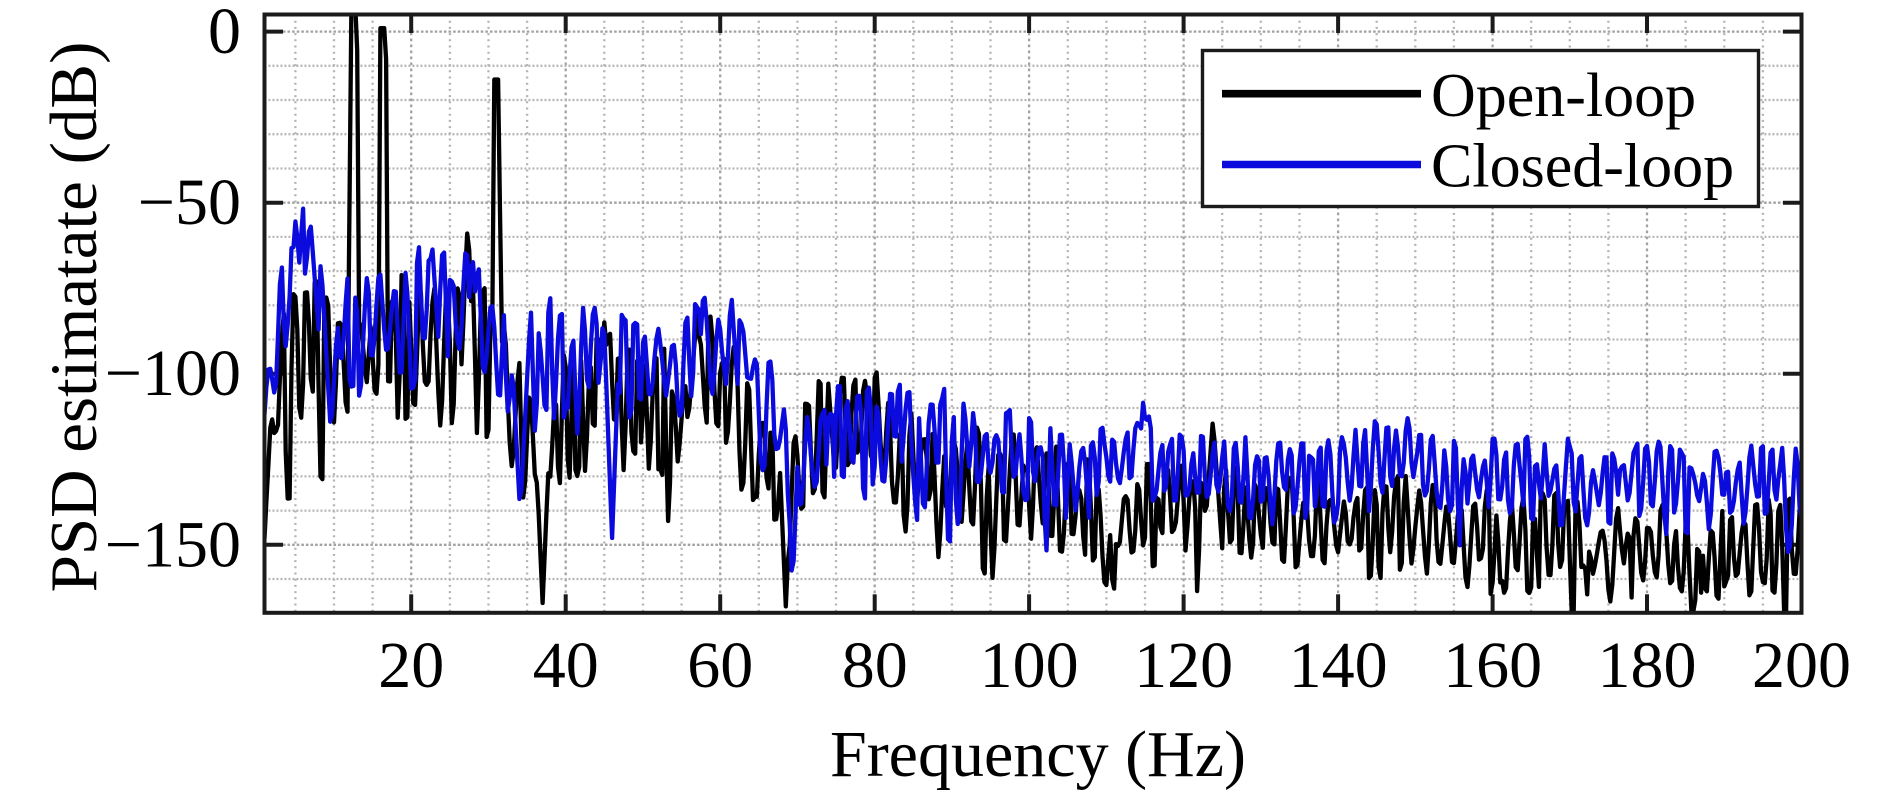  Describe the element at coordinates (173, 373) in the screenshot. I see `svg-text: −100` at that location.